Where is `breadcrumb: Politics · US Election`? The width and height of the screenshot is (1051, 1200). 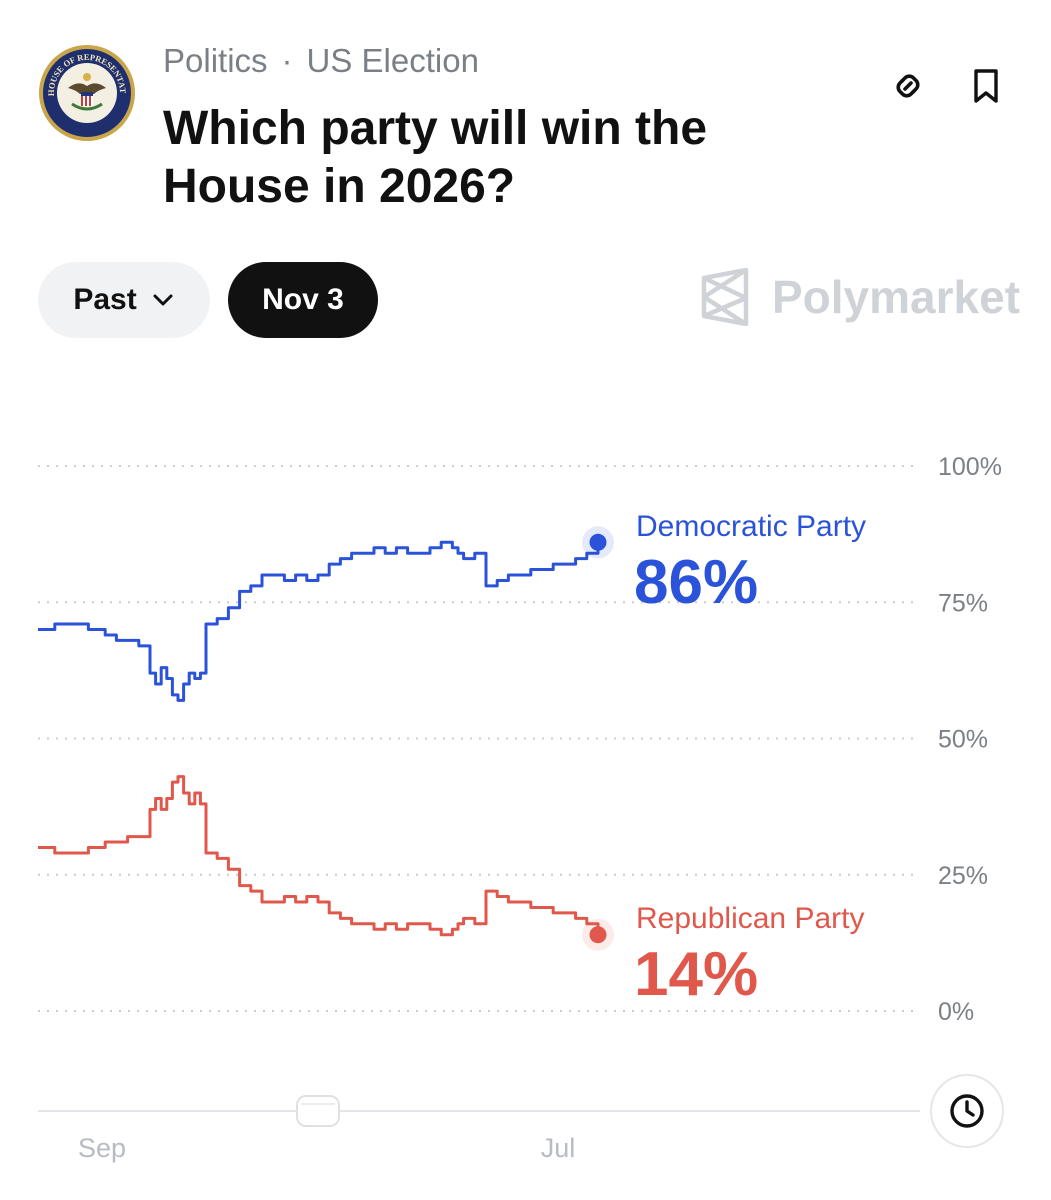 breadcrumb: Politics · US Election is located at coordinates (321, 61).